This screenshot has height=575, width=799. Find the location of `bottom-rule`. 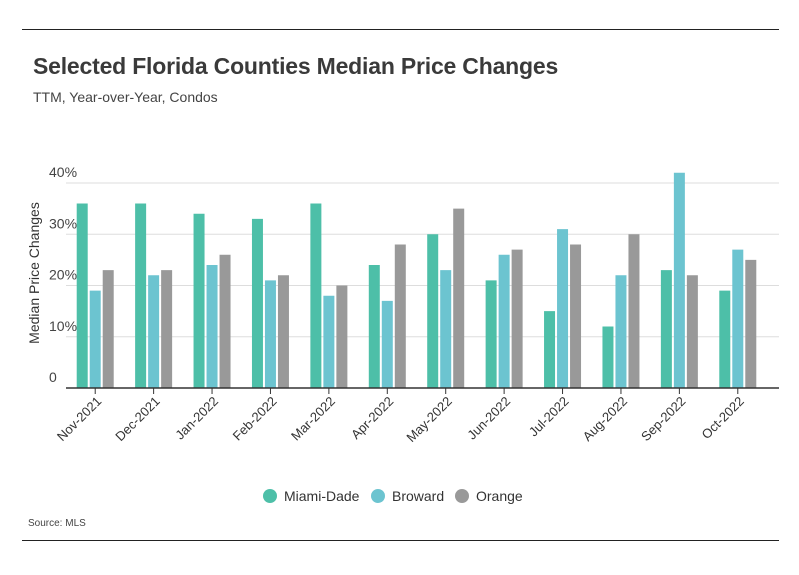

bottom-rule is located at coordinates (400, 540).